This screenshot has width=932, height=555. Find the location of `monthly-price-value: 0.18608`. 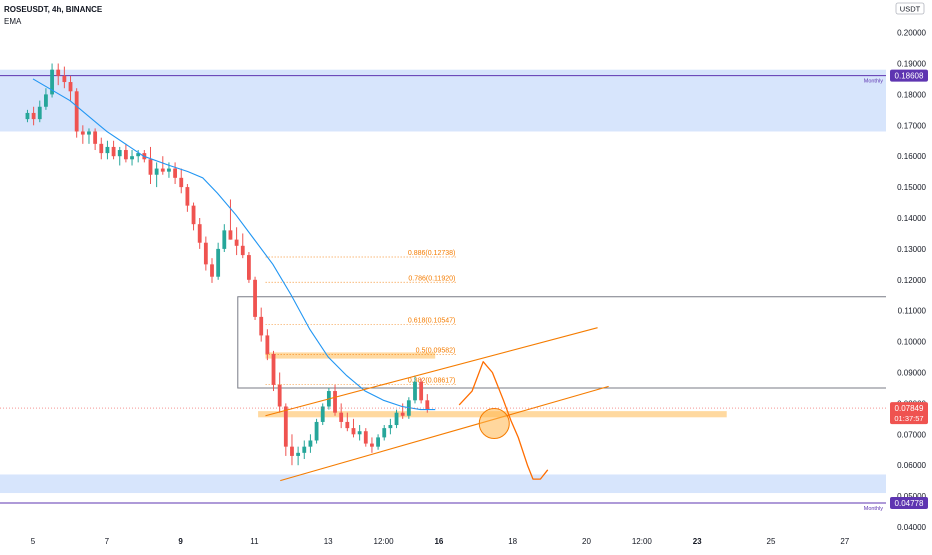

monthly-price-value: 0.18608 is located at coordinates (909, 76).